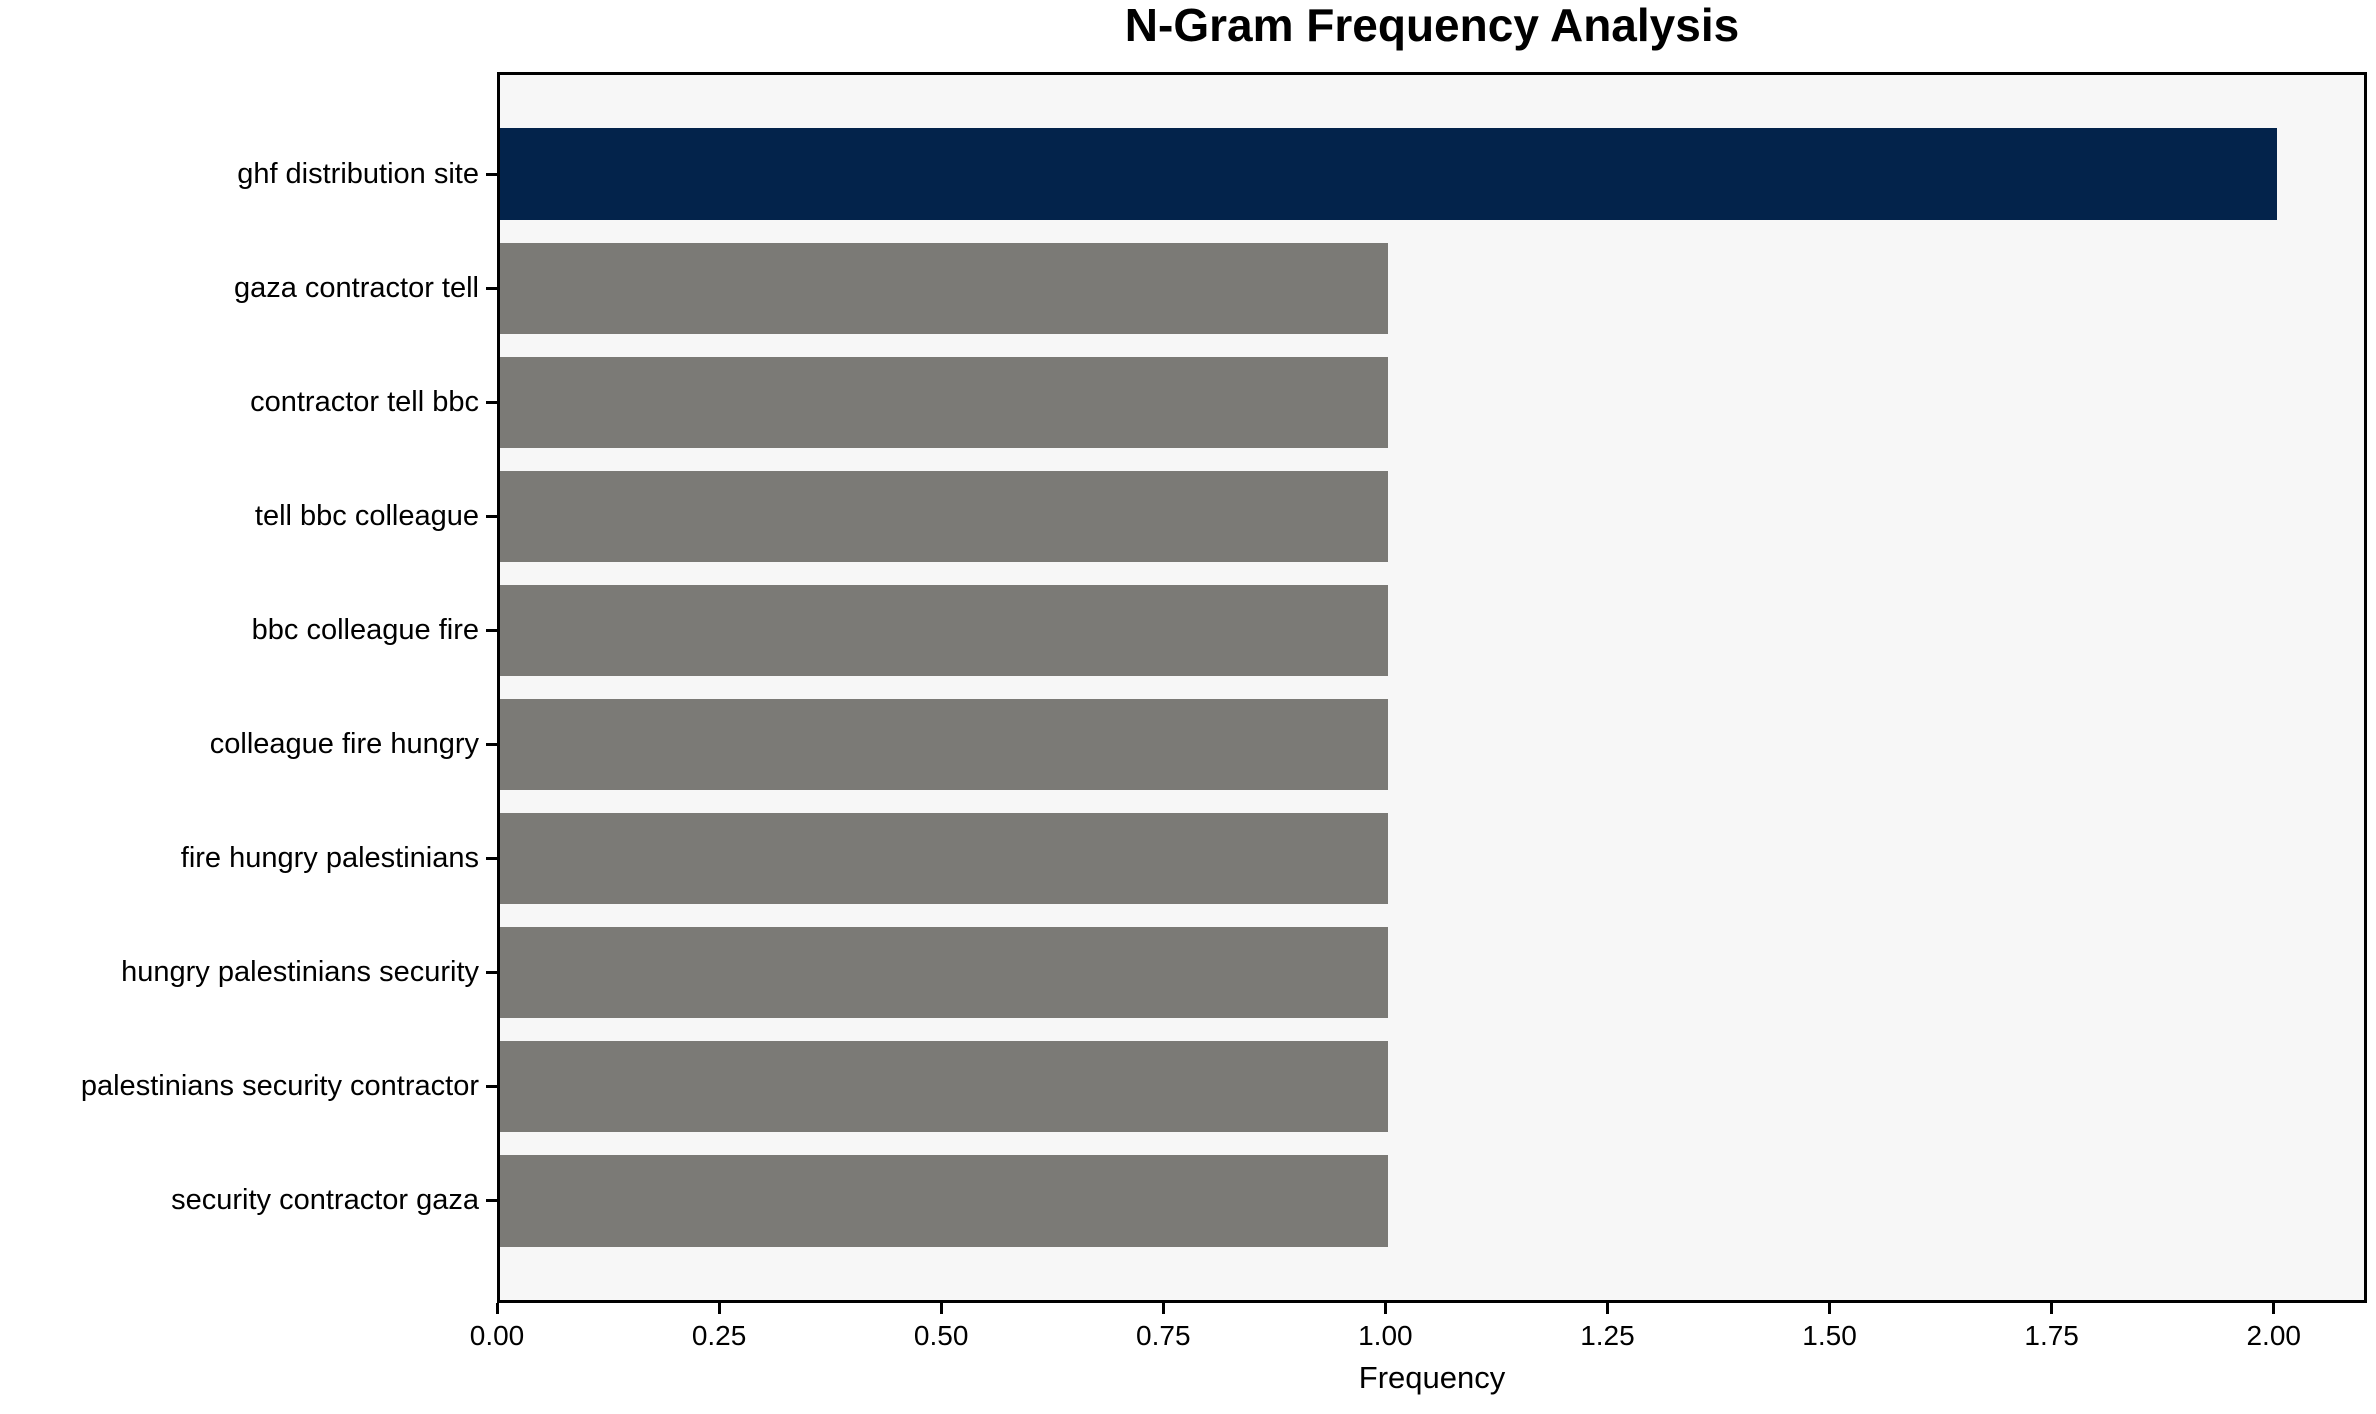 This screenshot has height=1414, width=2376. What do you see at coordinates (944, 630) in the screenshot?
I see `bar-bbc-colleague-fire` at bounding box center [944, 630].